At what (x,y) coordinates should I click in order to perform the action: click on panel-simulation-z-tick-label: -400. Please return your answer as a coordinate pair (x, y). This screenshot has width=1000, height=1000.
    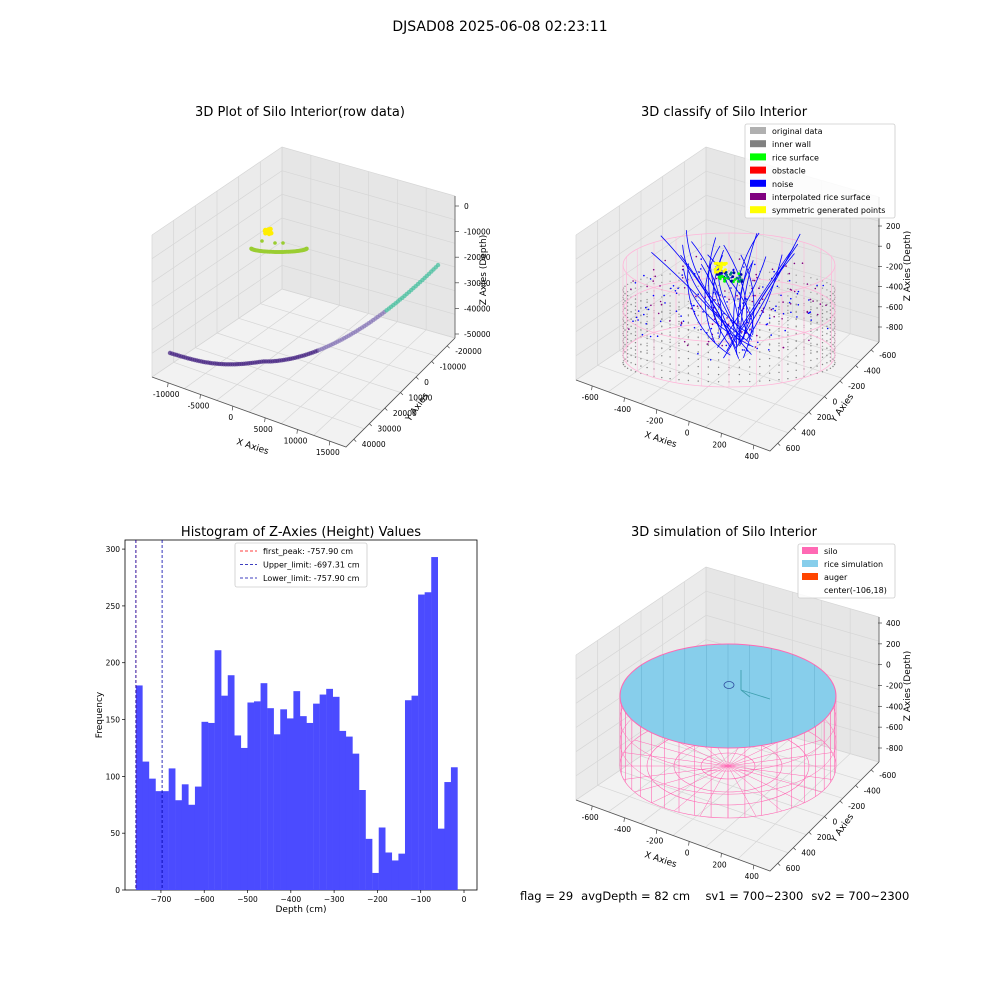
    Looking at the image, I should click on (894, 706).